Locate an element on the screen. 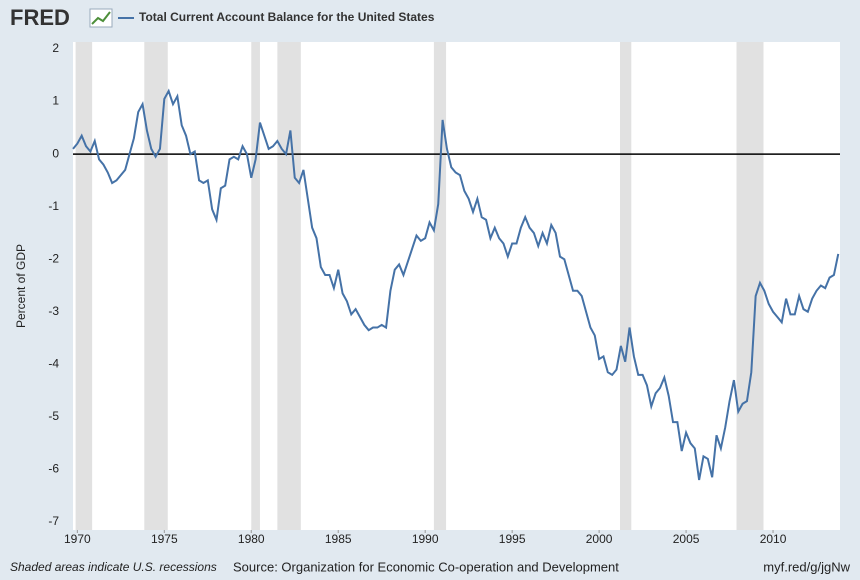  y-tick-label: -2 is located at coordinates (53, 258).